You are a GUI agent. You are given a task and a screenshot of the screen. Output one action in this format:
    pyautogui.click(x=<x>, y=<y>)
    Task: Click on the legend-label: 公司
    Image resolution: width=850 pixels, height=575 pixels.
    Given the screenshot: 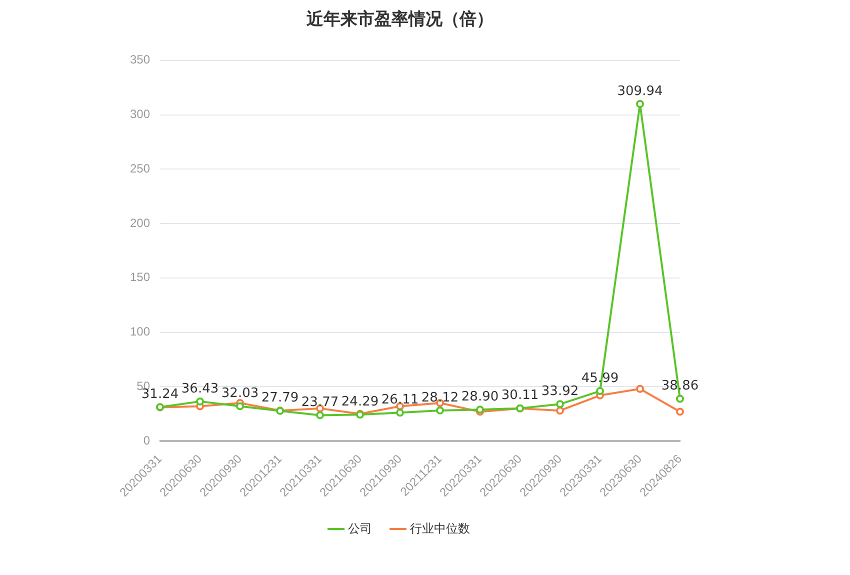 What is the action you would take?
    pyautogui.click(x=360, y=528)
    